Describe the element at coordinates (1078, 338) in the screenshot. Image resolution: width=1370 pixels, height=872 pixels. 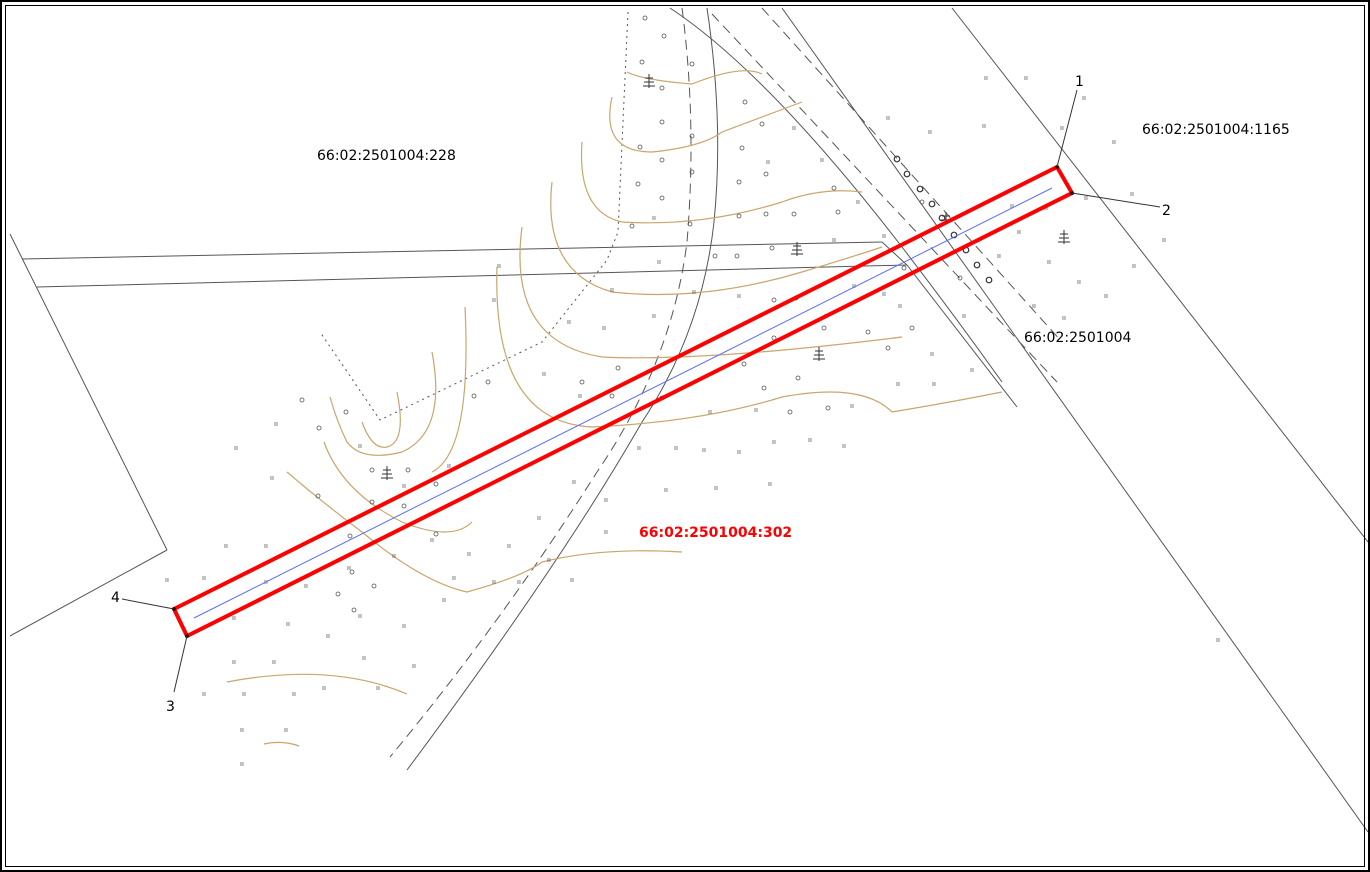
I see `block-label: 66:02:2501004` at that location.